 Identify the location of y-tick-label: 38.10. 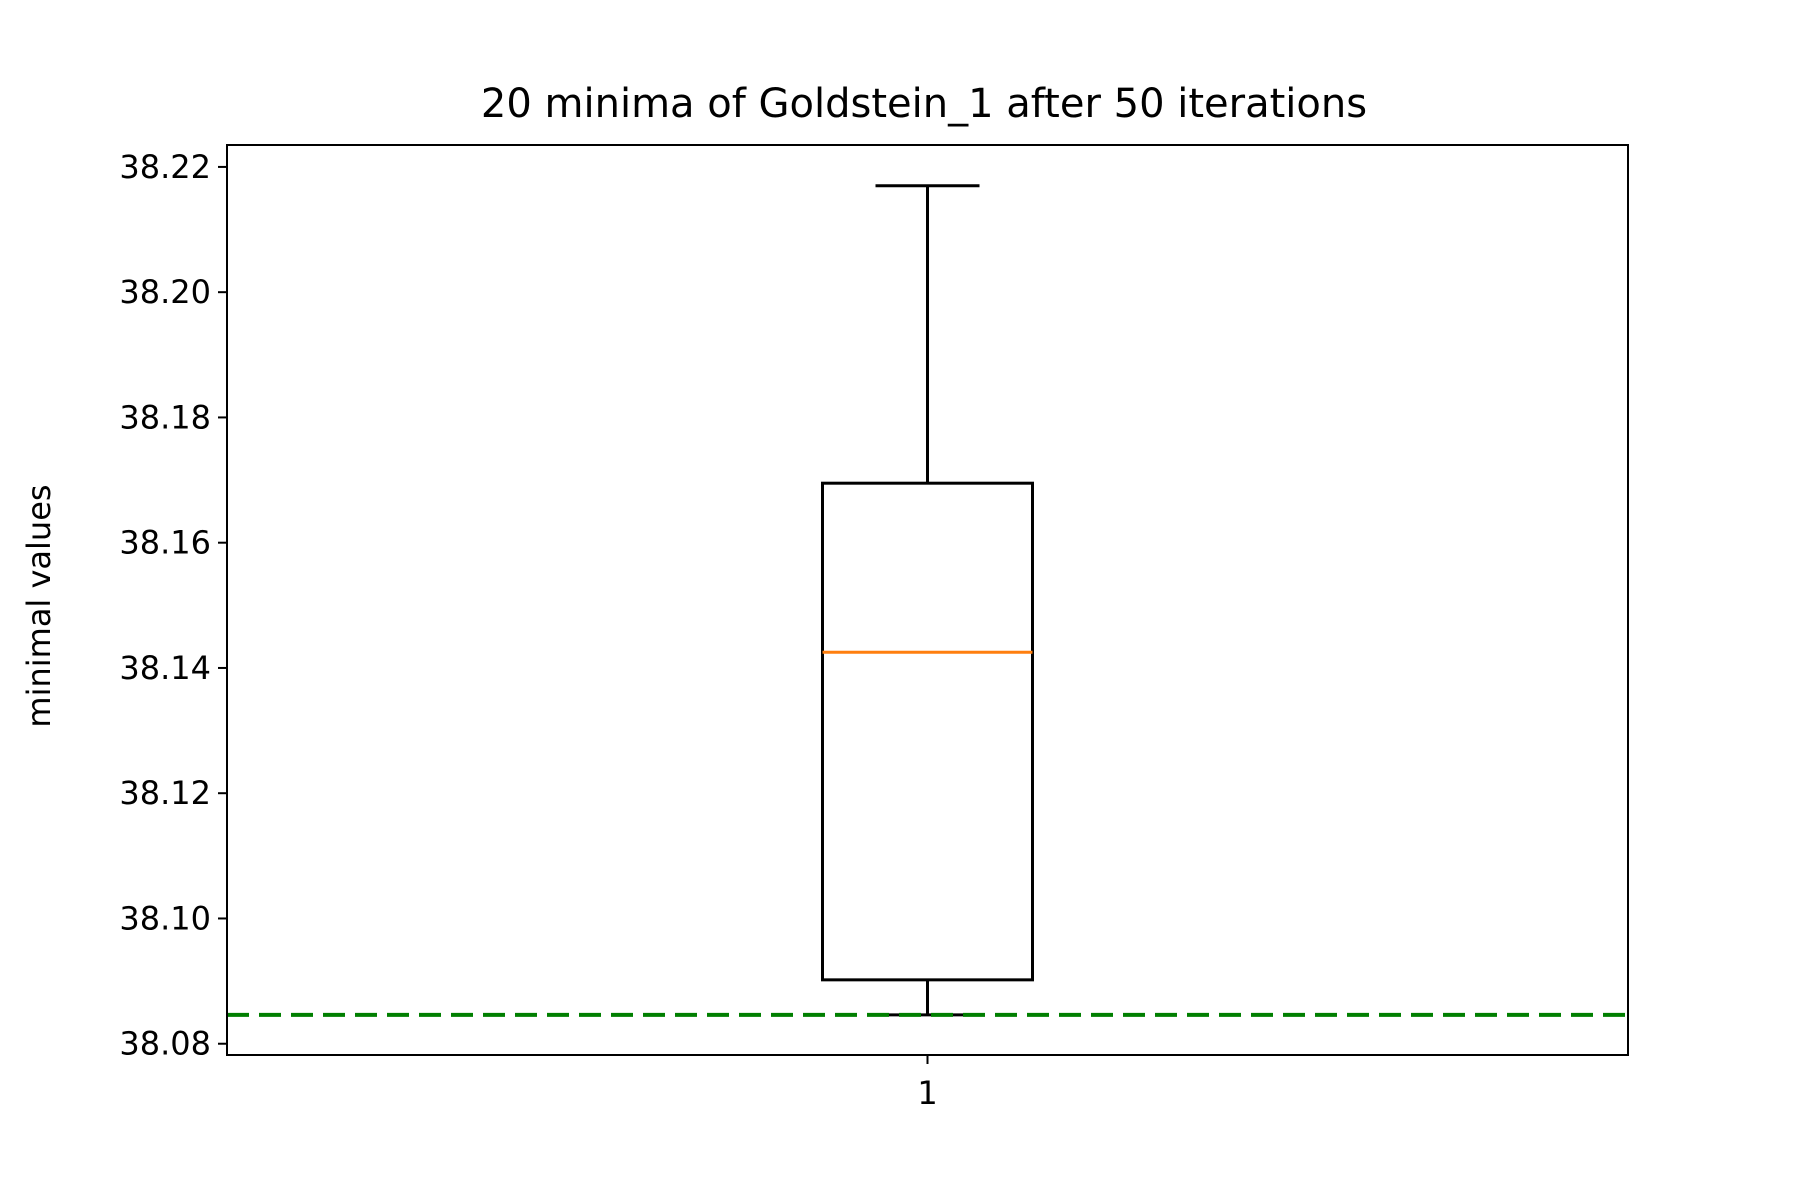
(165, 918).